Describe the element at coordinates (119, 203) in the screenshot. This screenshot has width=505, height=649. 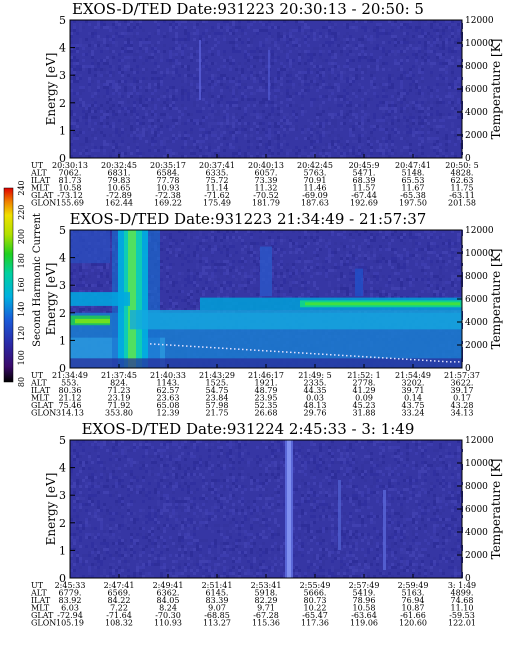
I see `table-cell: 162.44` at that location.